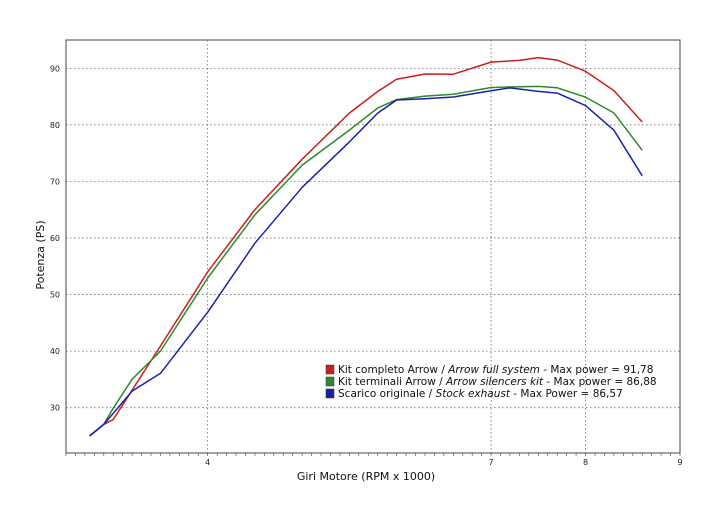 The image size is (720, 505). What do you see at coordinates (494, 382) in the screenshot?
I see `legend-name-en: Arrow silencers kit` at bounding box center [494, 382].